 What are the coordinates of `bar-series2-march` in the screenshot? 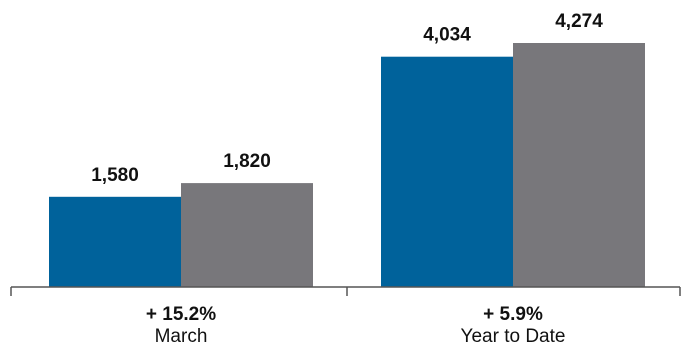 It's located at (247, 235).